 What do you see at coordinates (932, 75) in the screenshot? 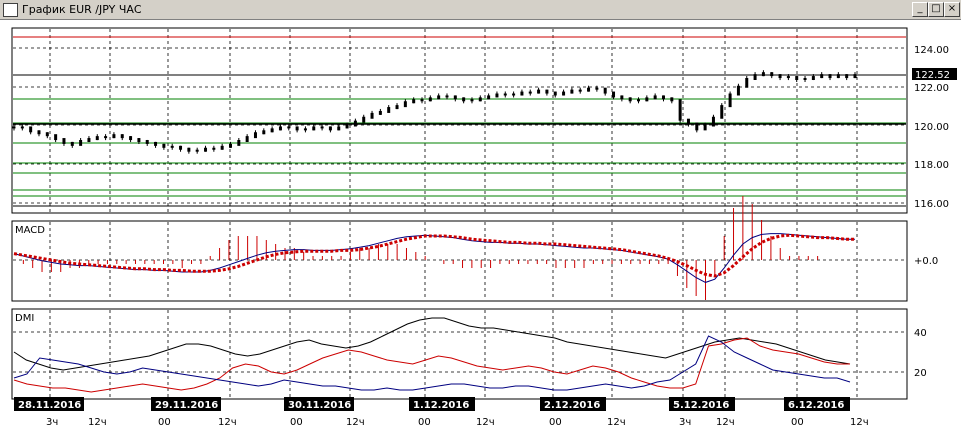
I see `current-price: 122.52` at bounding box center [932, 75].